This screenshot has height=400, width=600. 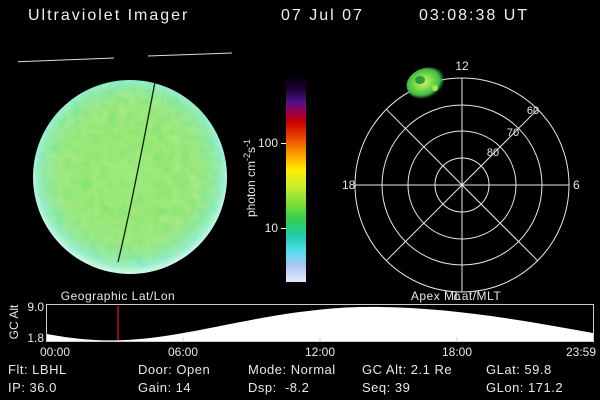 What do you see at coordinates (474, 15) in the screenshot?
I see `time-label: 03:08:38 UT` at bounding box center [474, 15].